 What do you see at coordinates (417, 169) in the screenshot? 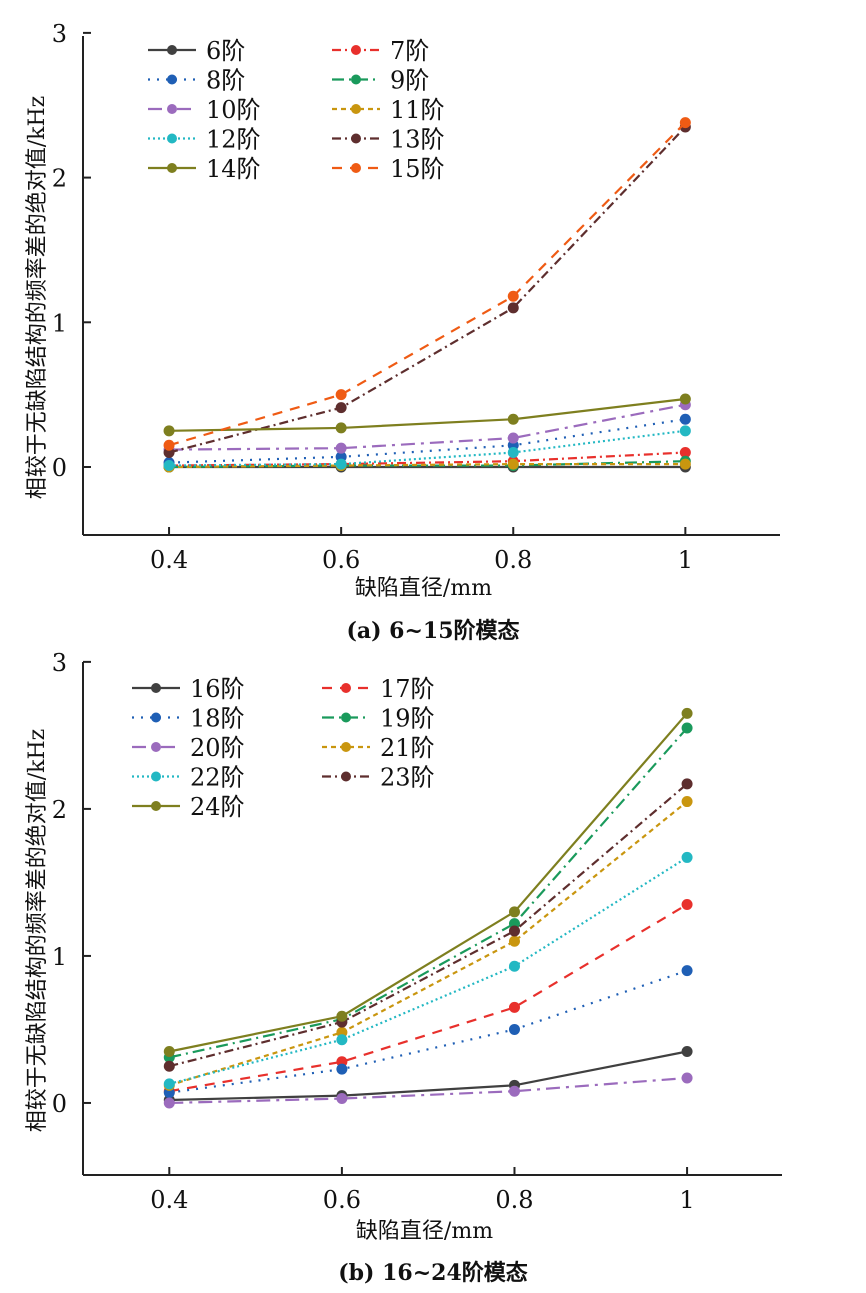
I see `legend-label: 15阶` at bounding box center [417, 169].